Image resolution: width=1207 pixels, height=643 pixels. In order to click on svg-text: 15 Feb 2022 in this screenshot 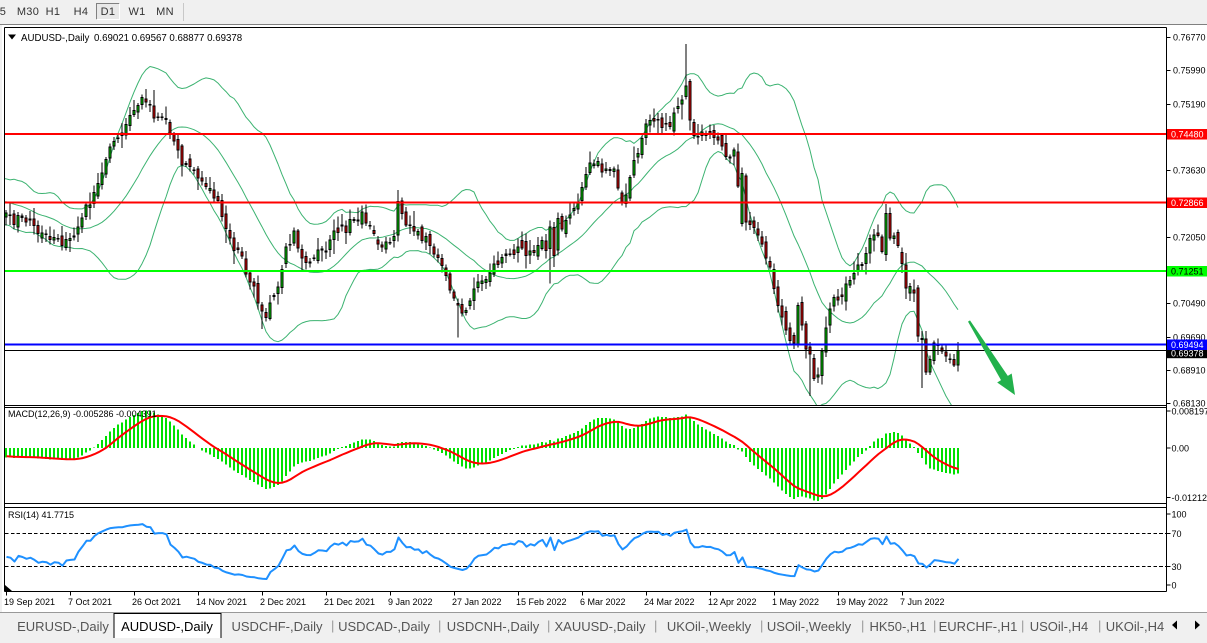, I will do `click(541, 602)`.